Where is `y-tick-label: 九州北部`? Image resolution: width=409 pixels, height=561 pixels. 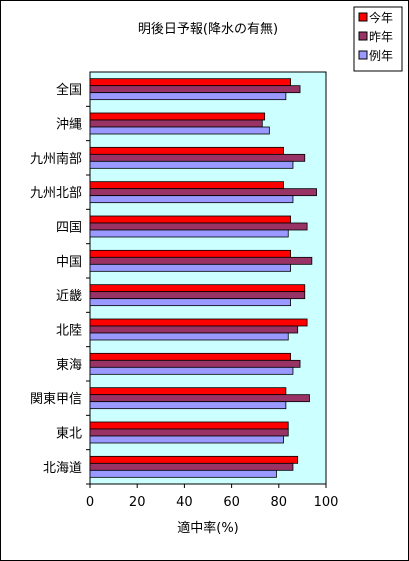 y-tick-label: 九州北部 is located at coordinates (56, 193).